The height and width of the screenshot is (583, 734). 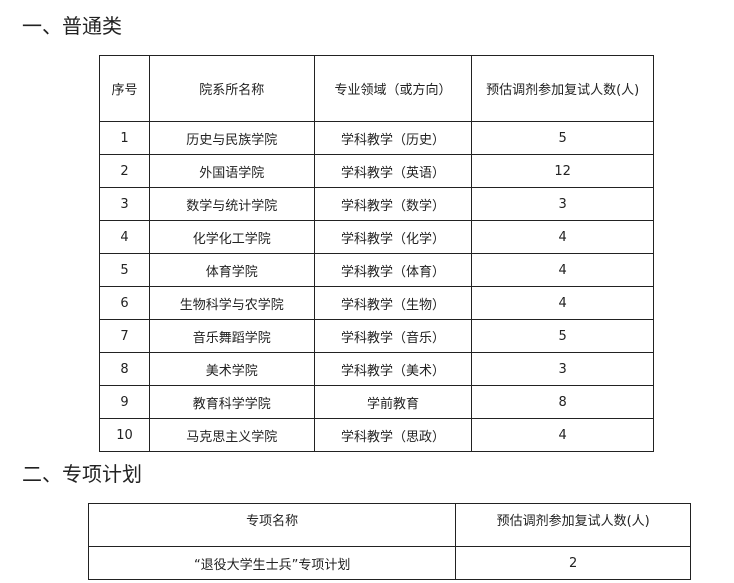 What do you see at coordinates (393, 88) in the screenshot?
I see `header-cell: 专业领域（或方向）` at bounding box center [393, 88].